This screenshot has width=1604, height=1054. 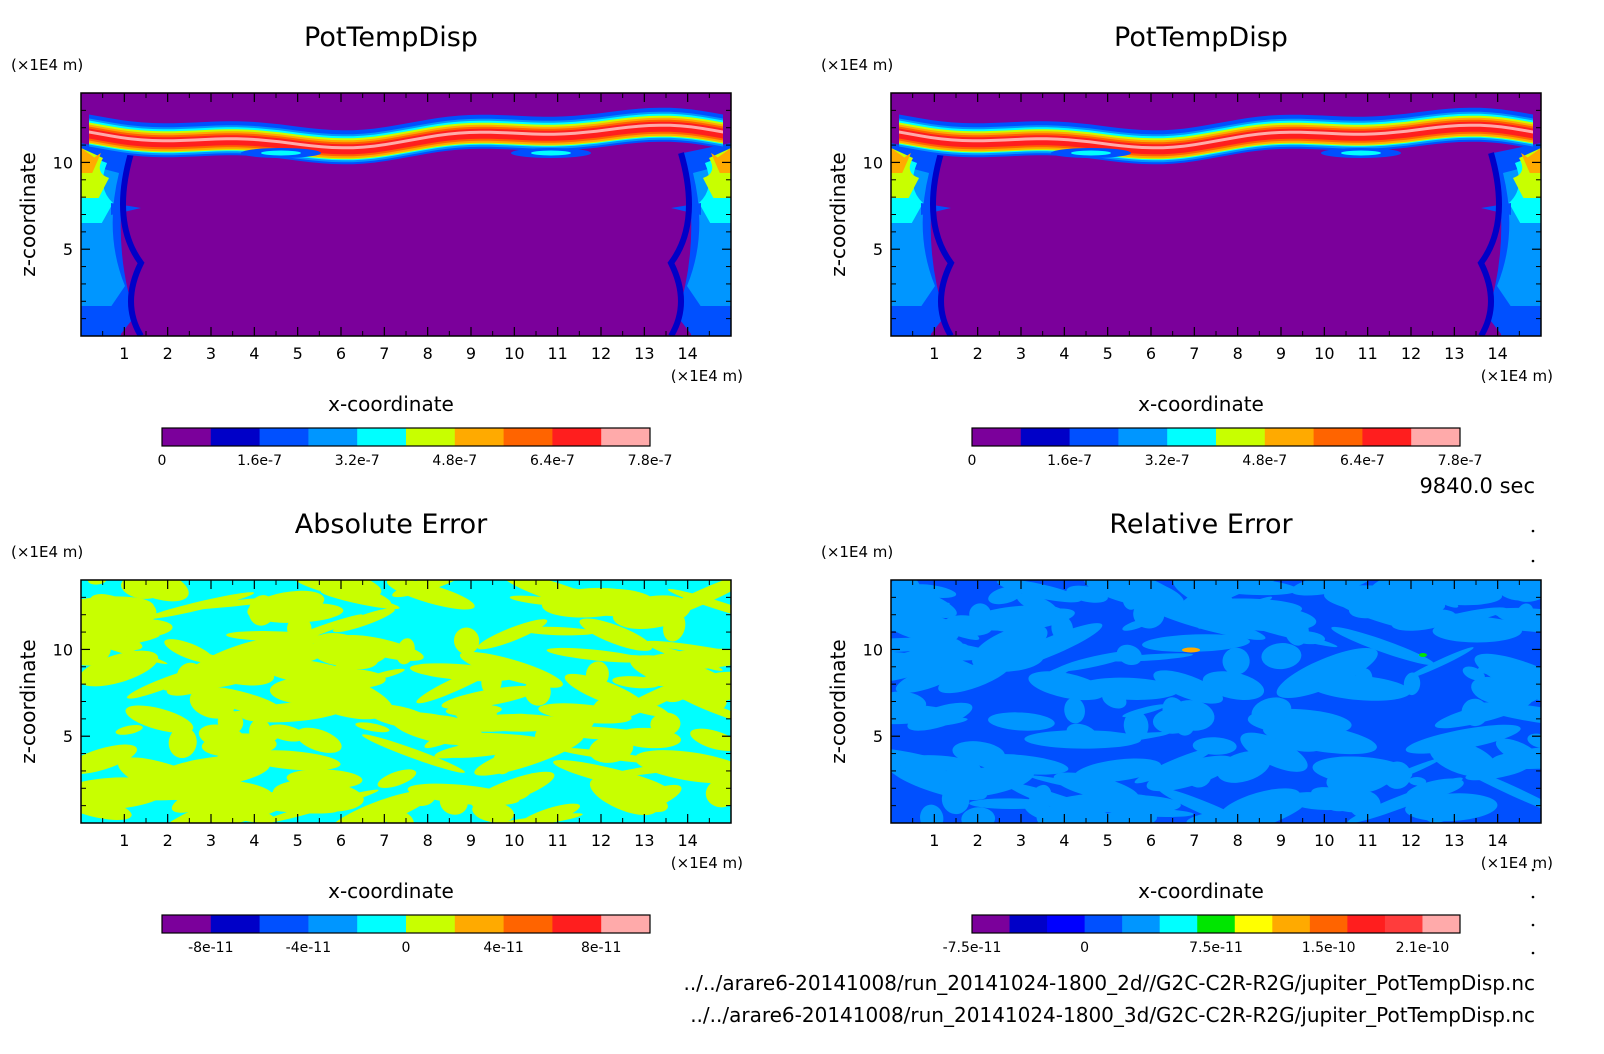 What do you see at coordinates (503, 948) in the screenshot?
I see `colorbar-label: 4e-11` at bounding box center [503, 948].